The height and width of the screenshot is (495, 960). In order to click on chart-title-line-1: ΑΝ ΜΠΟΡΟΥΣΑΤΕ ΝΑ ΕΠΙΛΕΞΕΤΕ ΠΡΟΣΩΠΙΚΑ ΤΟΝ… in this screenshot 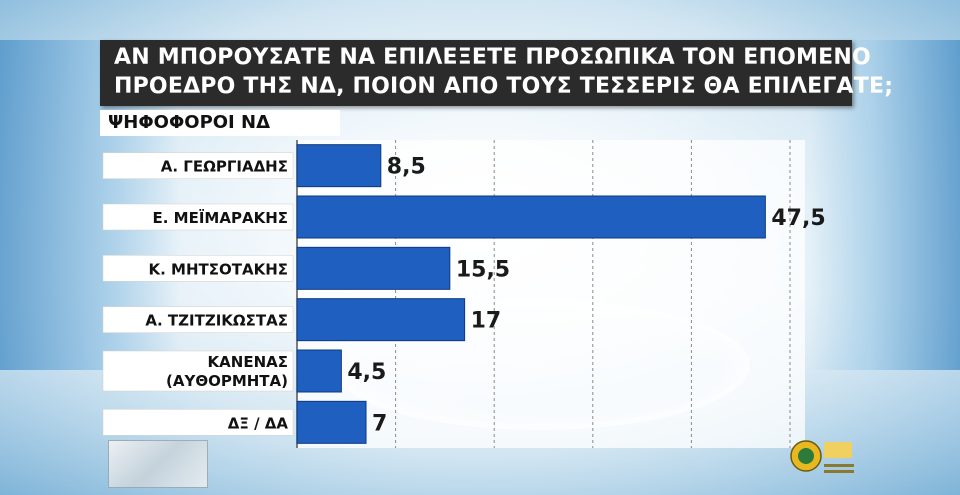, I will do `click(492, 57)`.